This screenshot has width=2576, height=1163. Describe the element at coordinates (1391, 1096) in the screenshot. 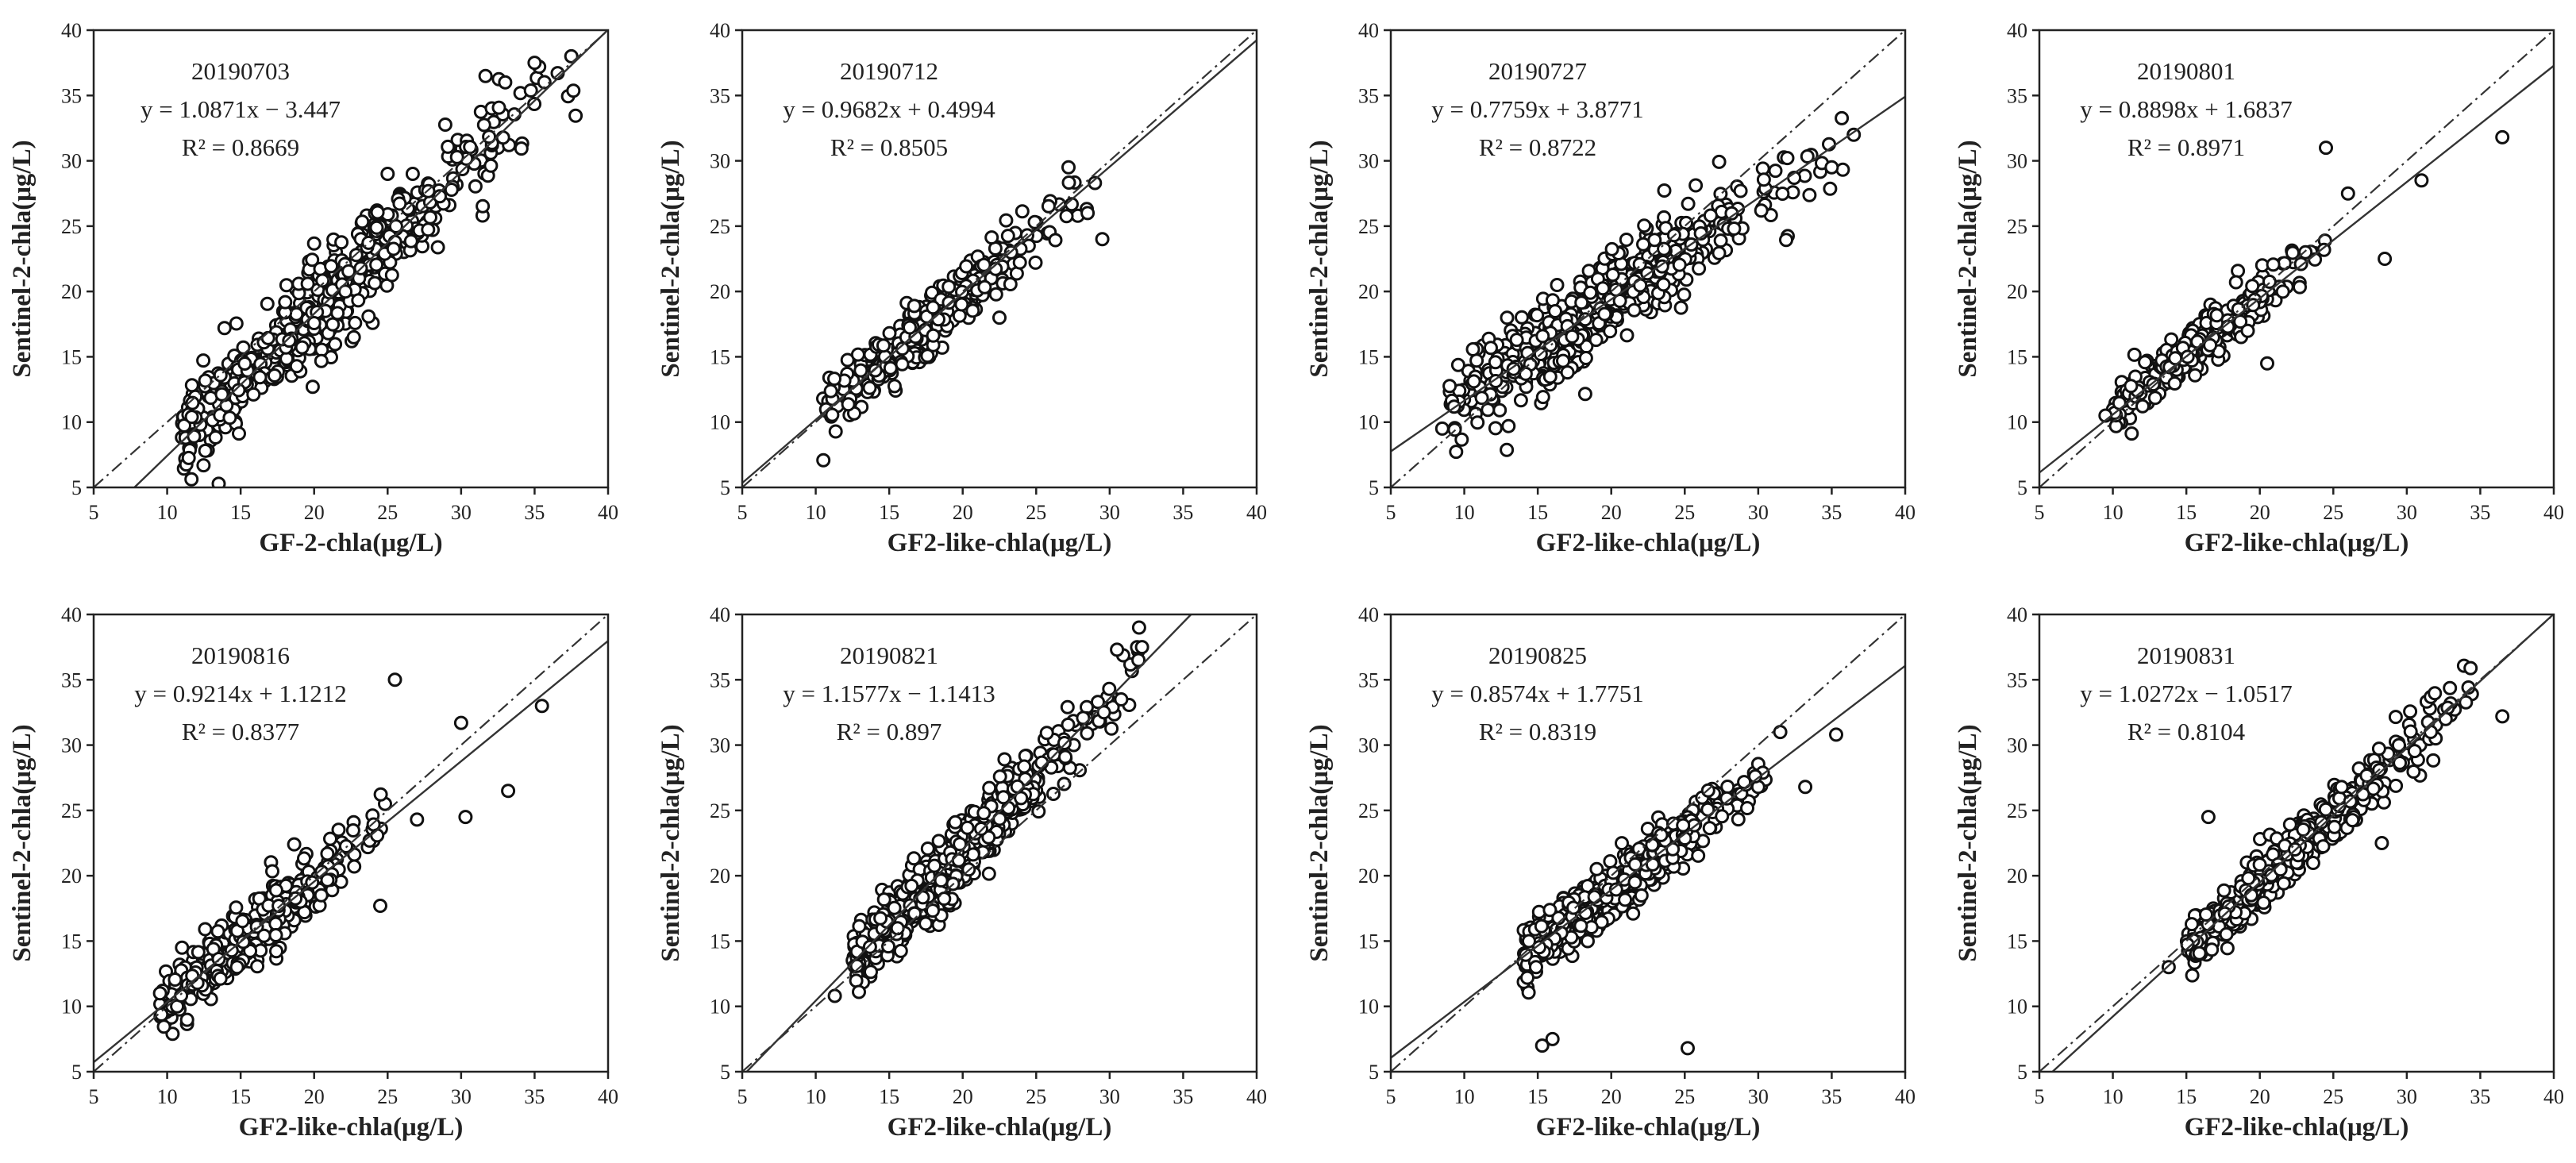

I see `x-tick-label: 5` at that location.